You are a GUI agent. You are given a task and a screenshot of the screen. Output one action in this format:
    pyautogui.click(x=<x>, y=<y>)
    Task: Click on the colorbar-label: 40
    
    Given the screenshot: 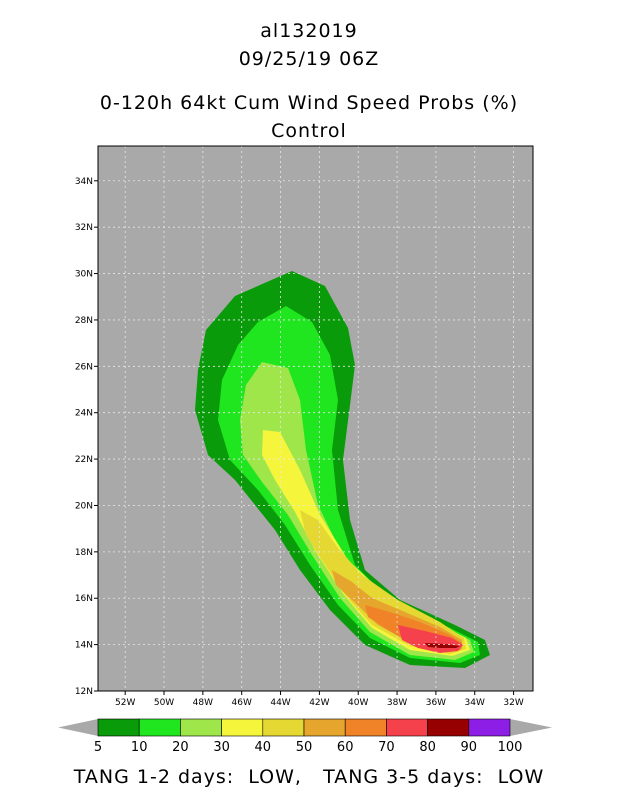 What is the action you would take?
    pyautogui.click(x=263, y=747)
    